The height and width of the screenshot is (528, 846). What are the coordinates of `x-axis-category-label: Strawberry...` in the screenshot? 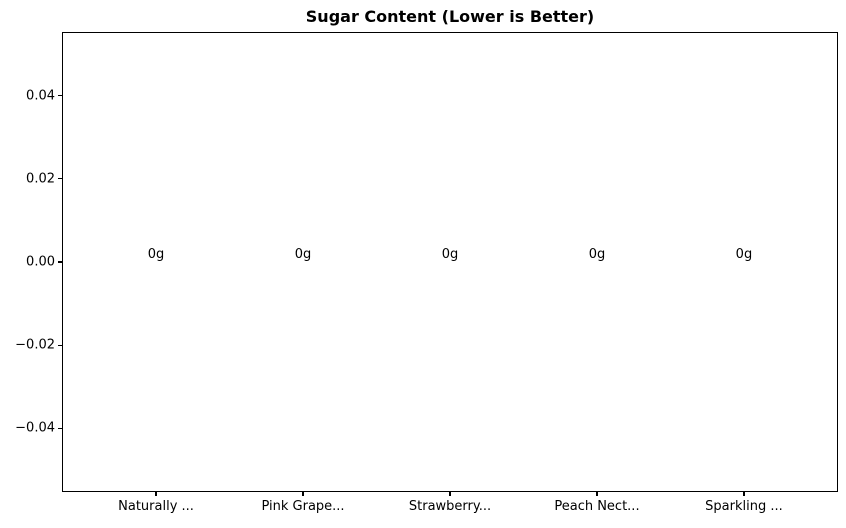 It's located at (450, 506).